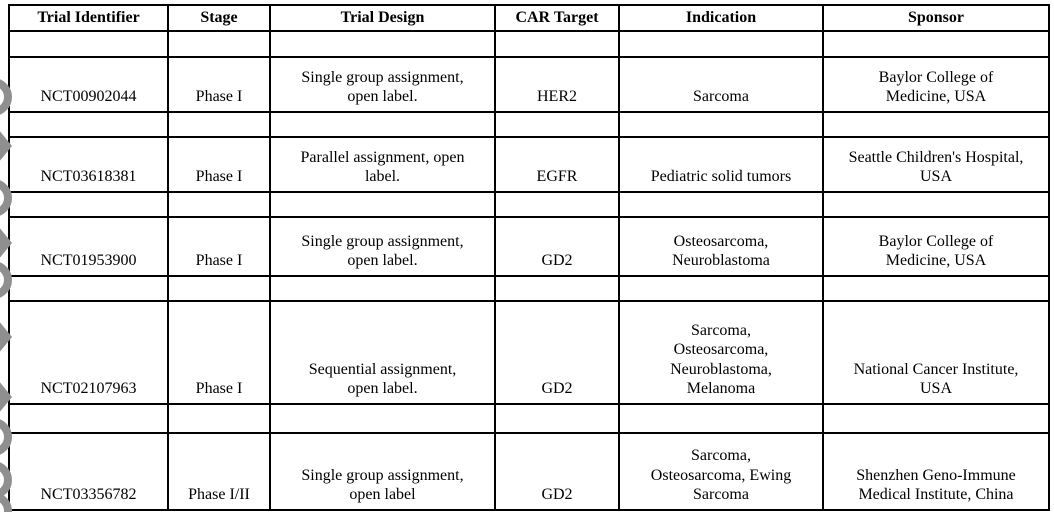  What do you see at coordinates (936, 352) in the screenshot?
I see `cell-sponsor: National Cancer Institute, USA` at bounding box center [936, 352].